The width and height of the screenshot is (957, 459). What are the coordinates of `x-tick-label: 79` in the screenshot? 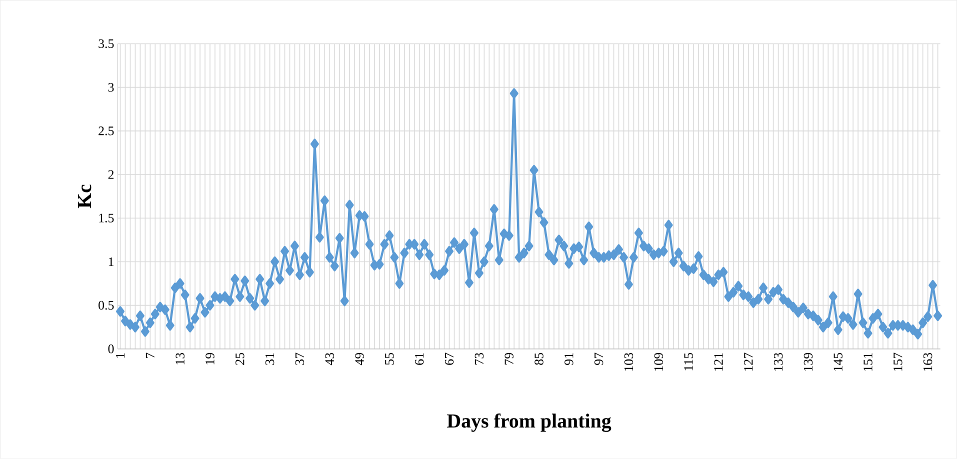 It's located at (509, 359).